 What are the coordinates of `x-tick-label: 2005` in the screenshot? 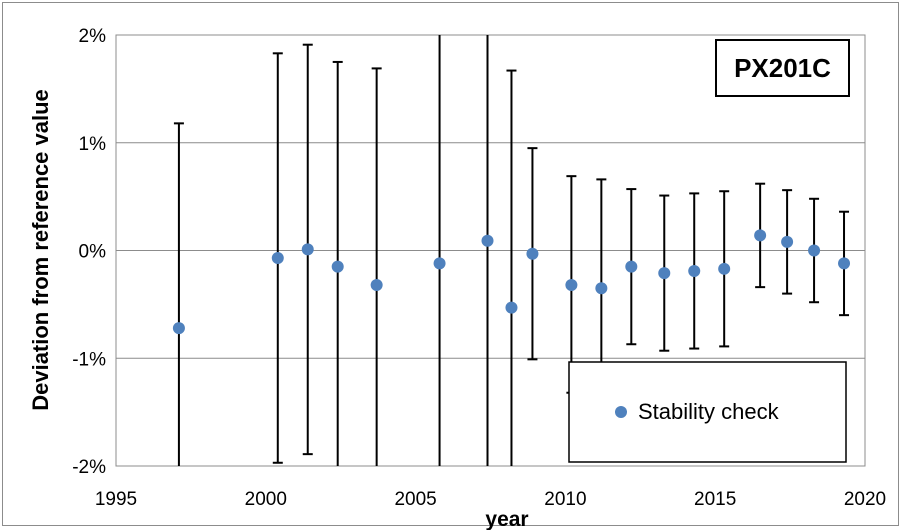 It's located at (415, 499).